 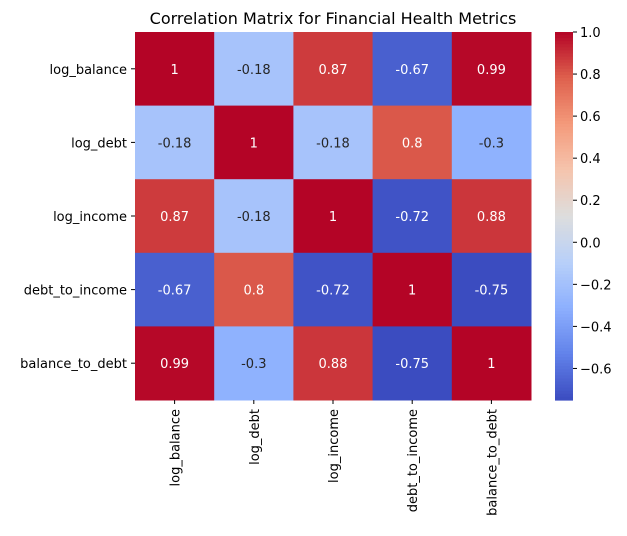 I want to click on cell-value-label: -0.67, so click(x=175, y=291).